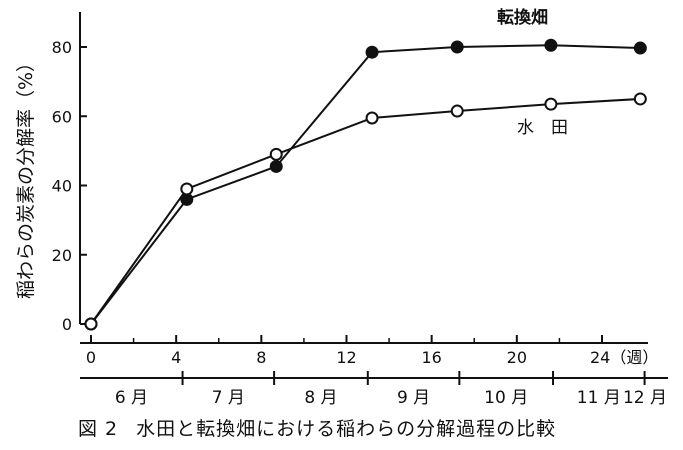 The height and width of the screenshot is (450, 683). I want to click on x-tick-label: 8, so click(261, 357).